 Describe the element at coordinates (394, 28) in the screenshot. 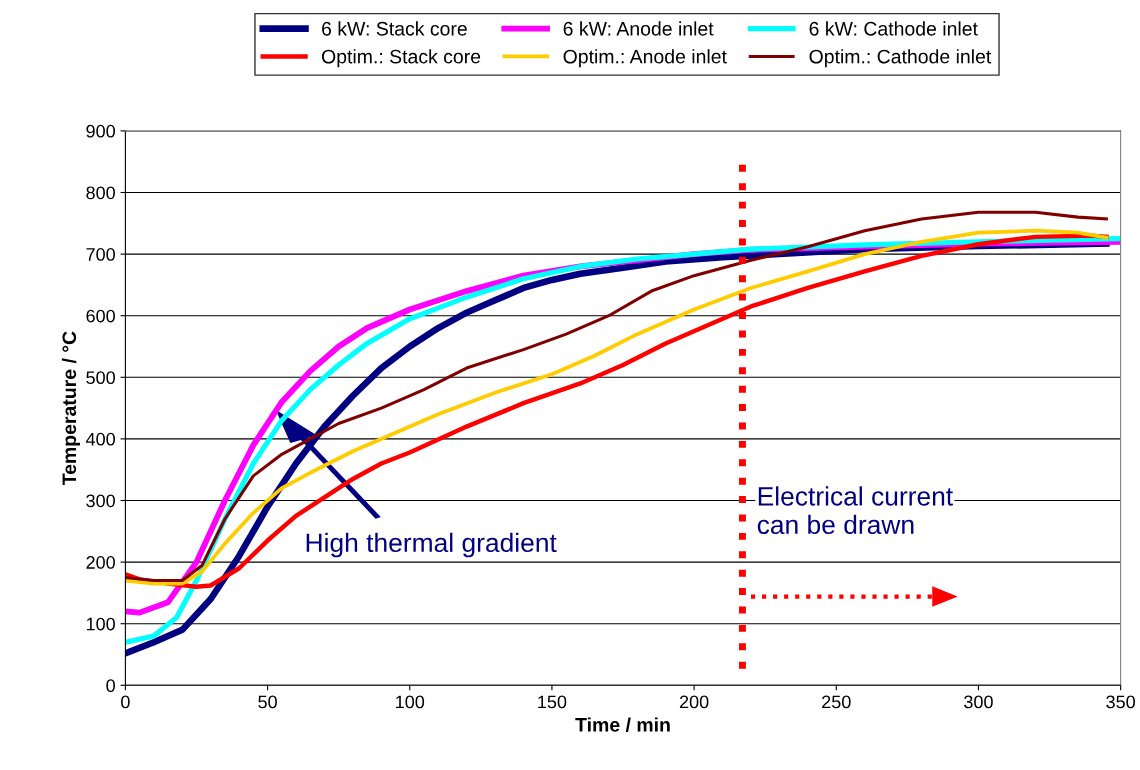

I see `legend-label: 6 kW: Stack core` at that location.